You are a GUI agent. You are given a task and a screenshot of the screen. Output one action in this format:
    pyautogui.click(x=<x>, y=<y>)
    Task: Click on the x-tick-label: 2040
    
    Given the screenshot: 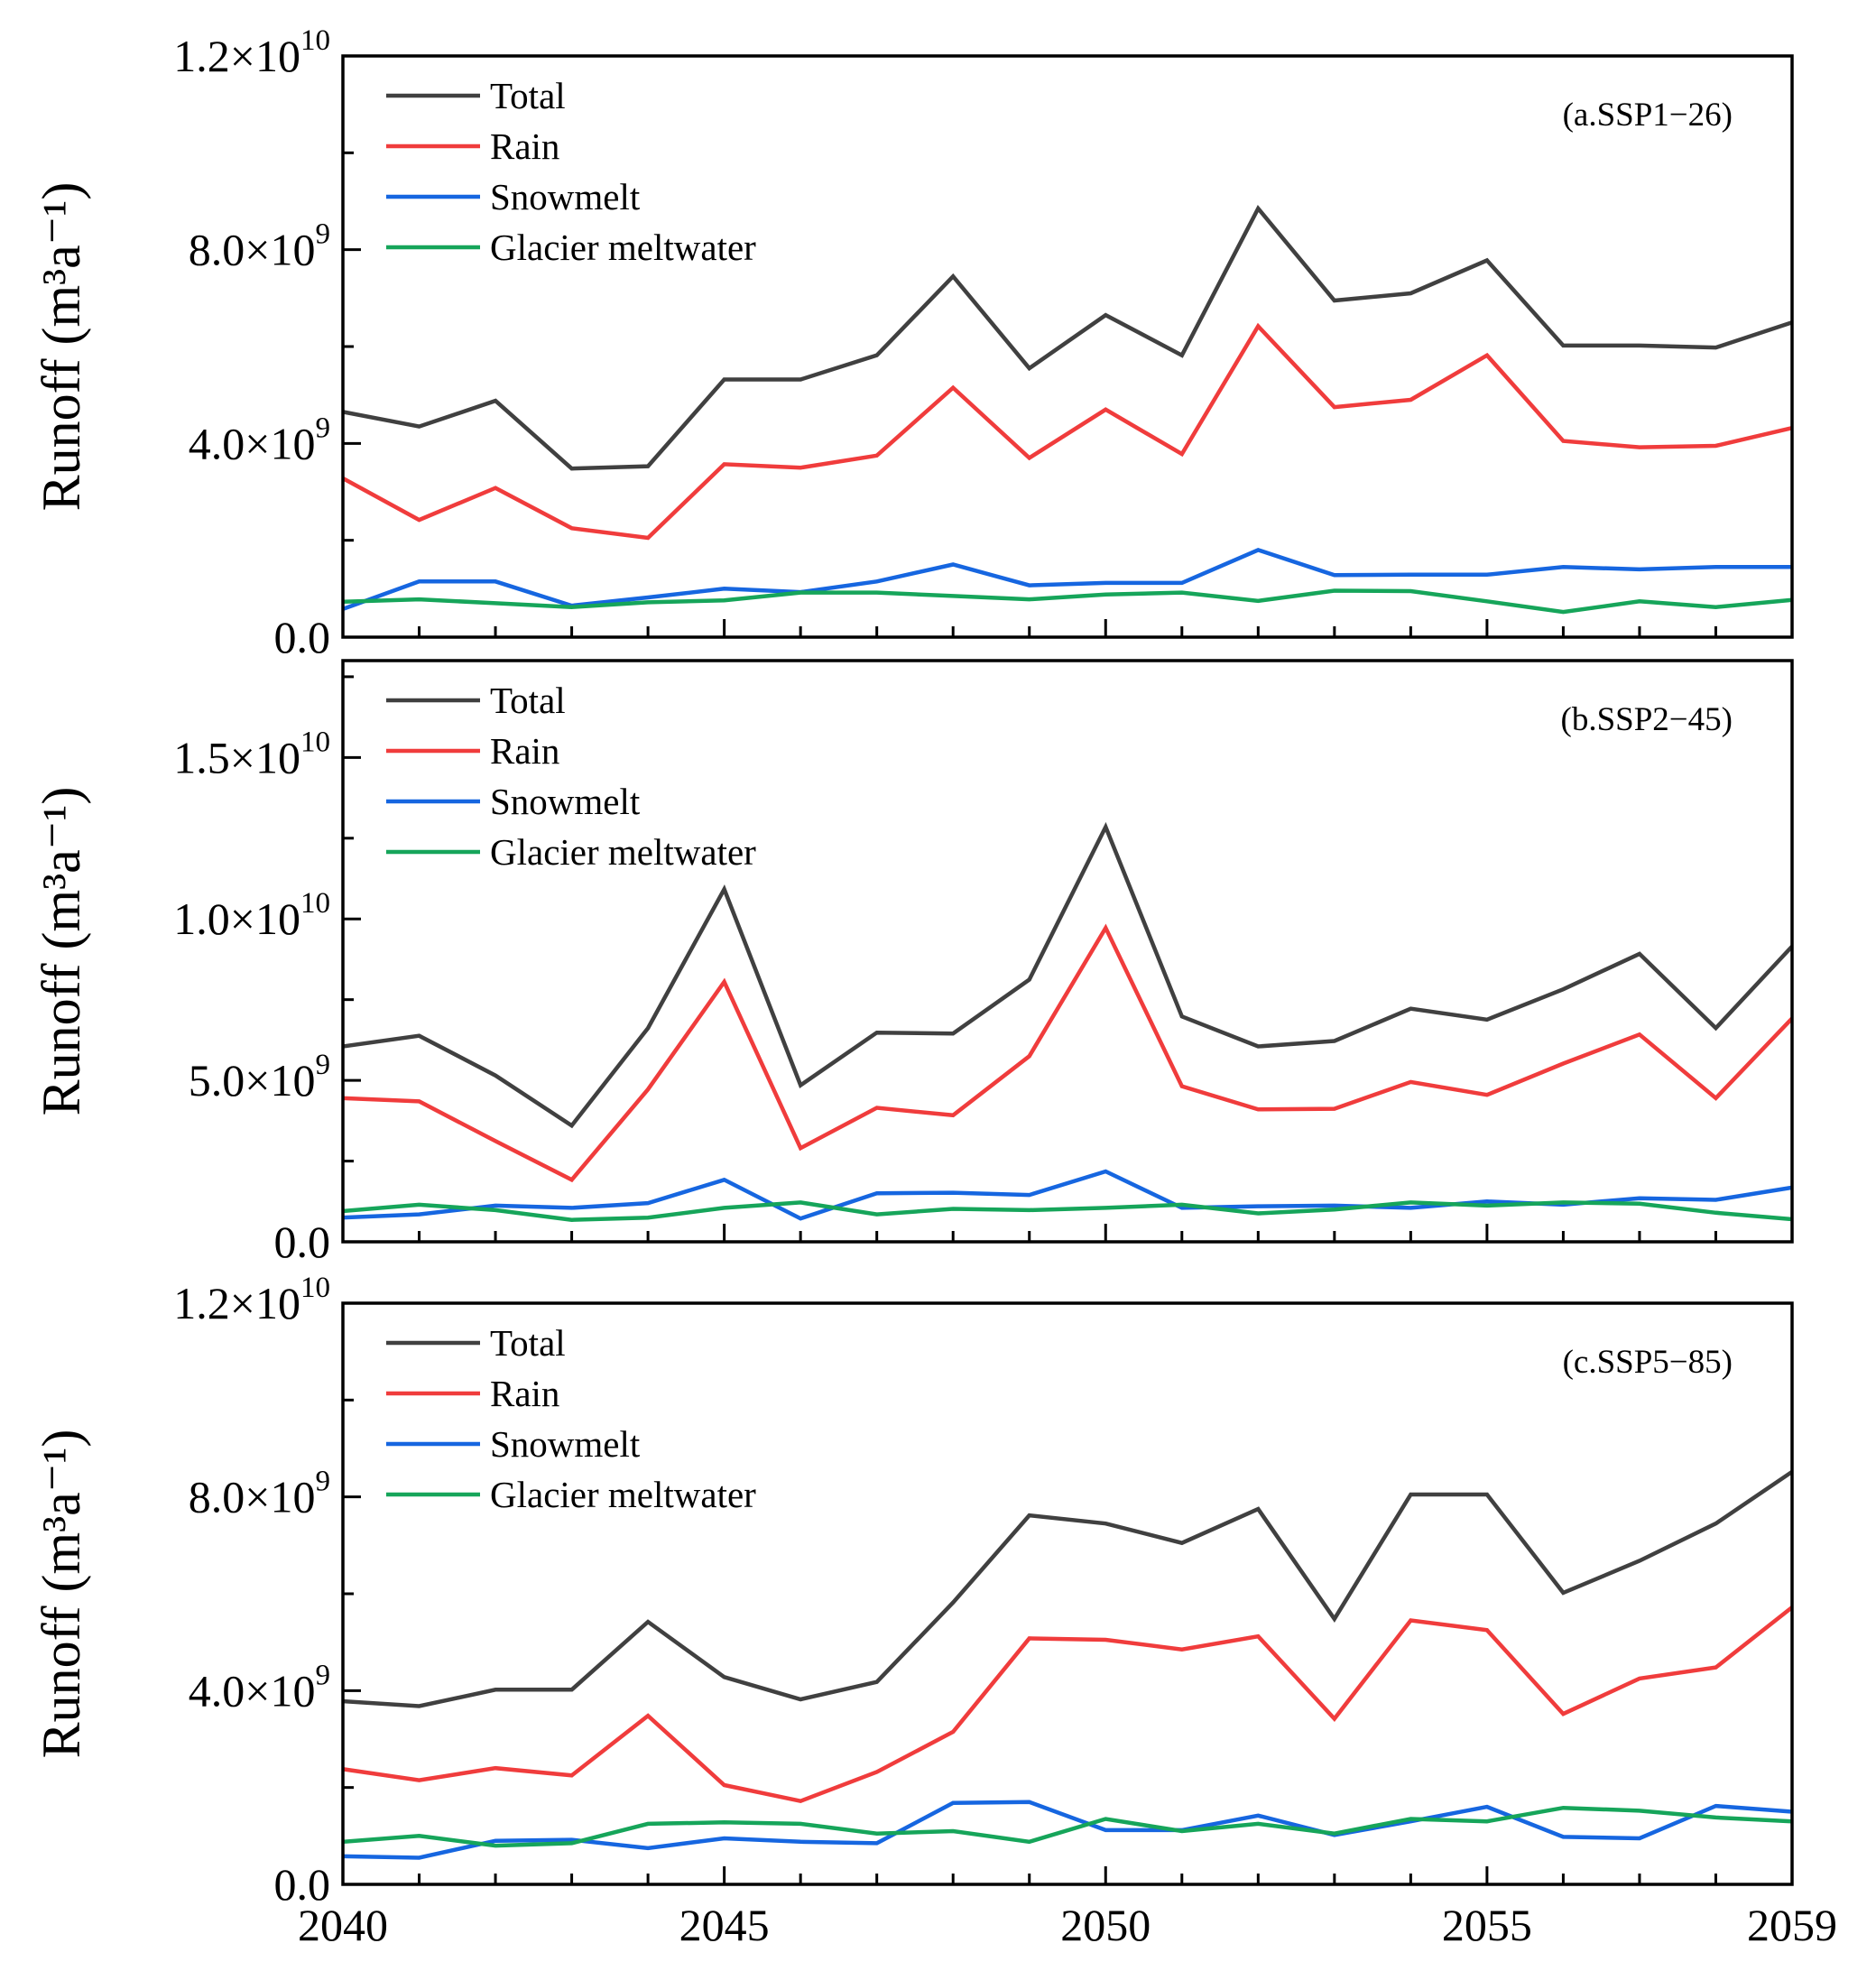 What is the action you would take?
    pyautogui.click(x=343, y=1925)
    